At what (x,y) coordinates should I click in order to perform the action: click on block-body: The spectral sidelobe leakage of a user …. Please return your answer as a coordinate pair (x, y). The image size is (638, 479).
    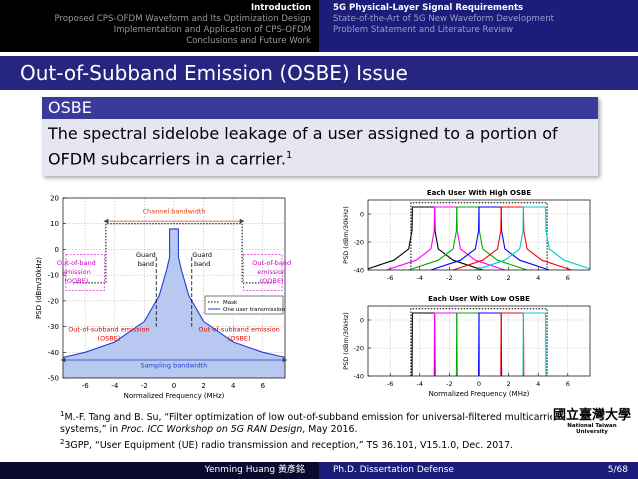
    Looking at the image, I should click on (320, 148).